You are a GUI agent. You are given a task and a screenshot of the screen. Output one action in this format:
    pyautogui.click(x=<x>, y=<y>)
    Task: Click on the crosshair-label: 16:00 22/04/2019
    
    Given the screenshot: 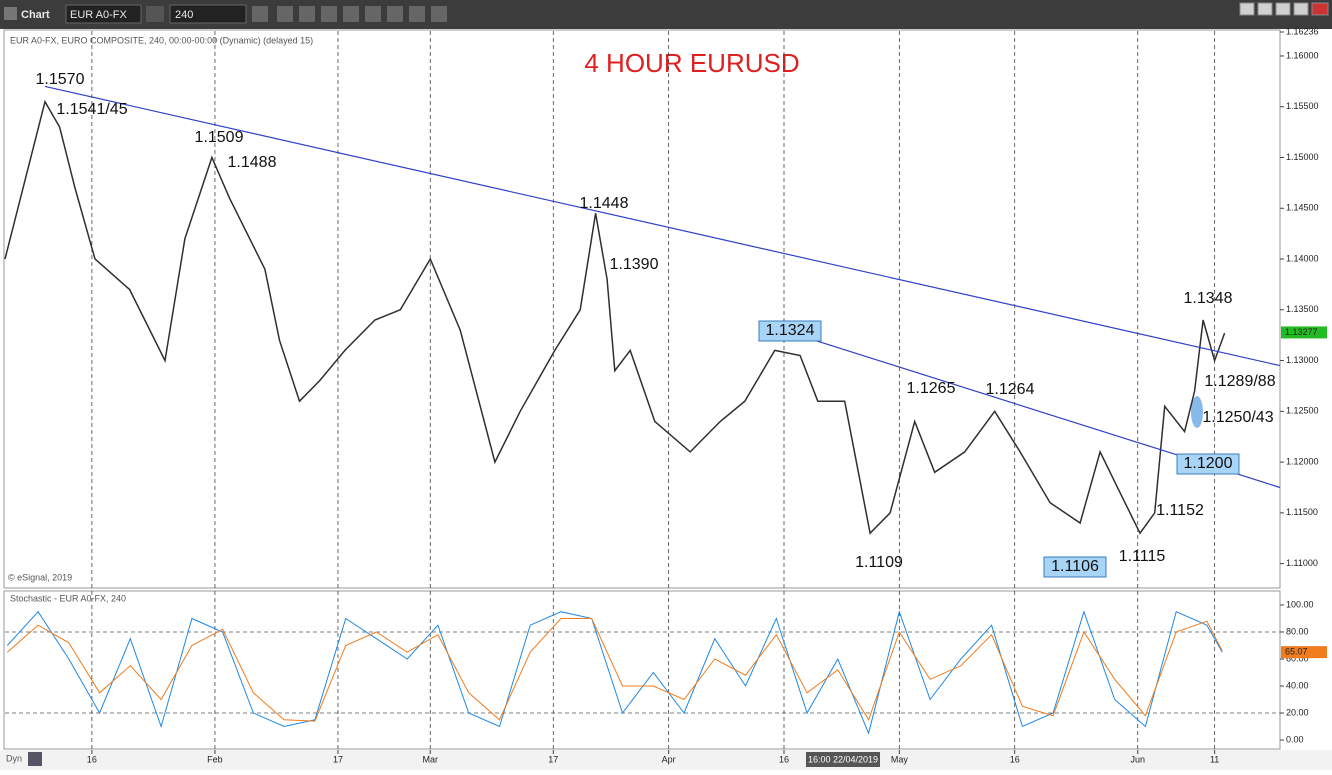 What is the action you would take?
    pyautogui.click(x=843, y=759)
    